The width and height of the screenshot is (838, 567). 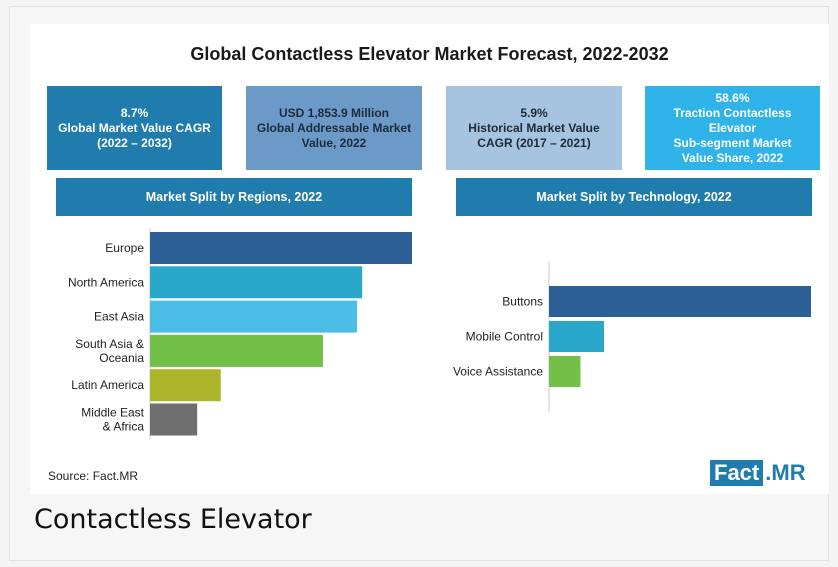 I want to click on category-label-line: East Asia, so click(x=119, y=317).